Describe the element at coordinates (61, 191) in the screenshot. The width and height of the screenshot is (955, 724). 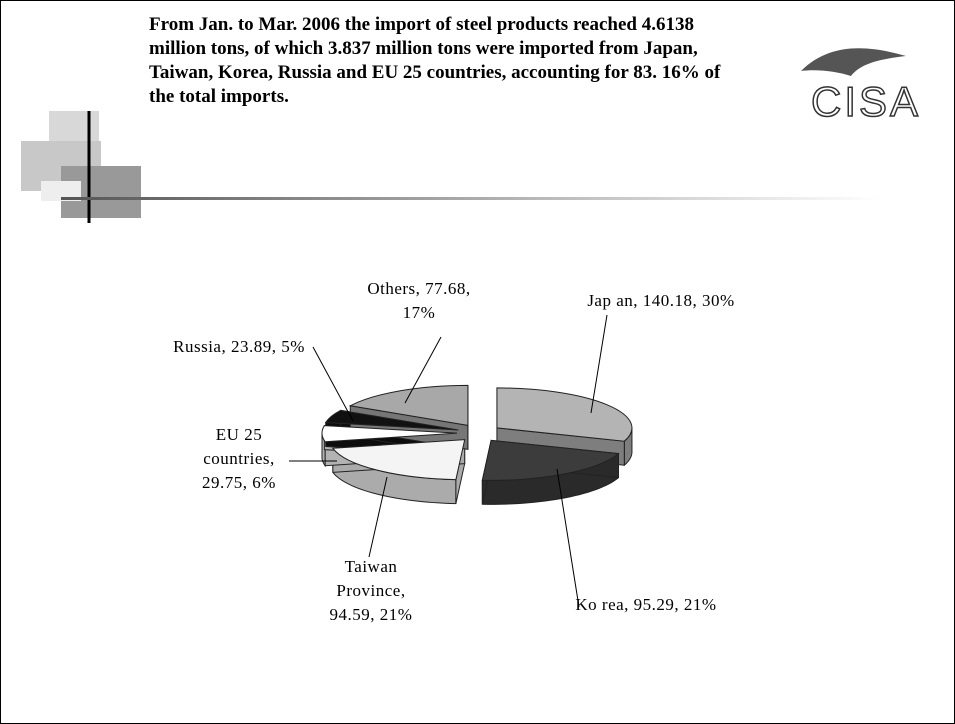
I see `decor-square` at that location.